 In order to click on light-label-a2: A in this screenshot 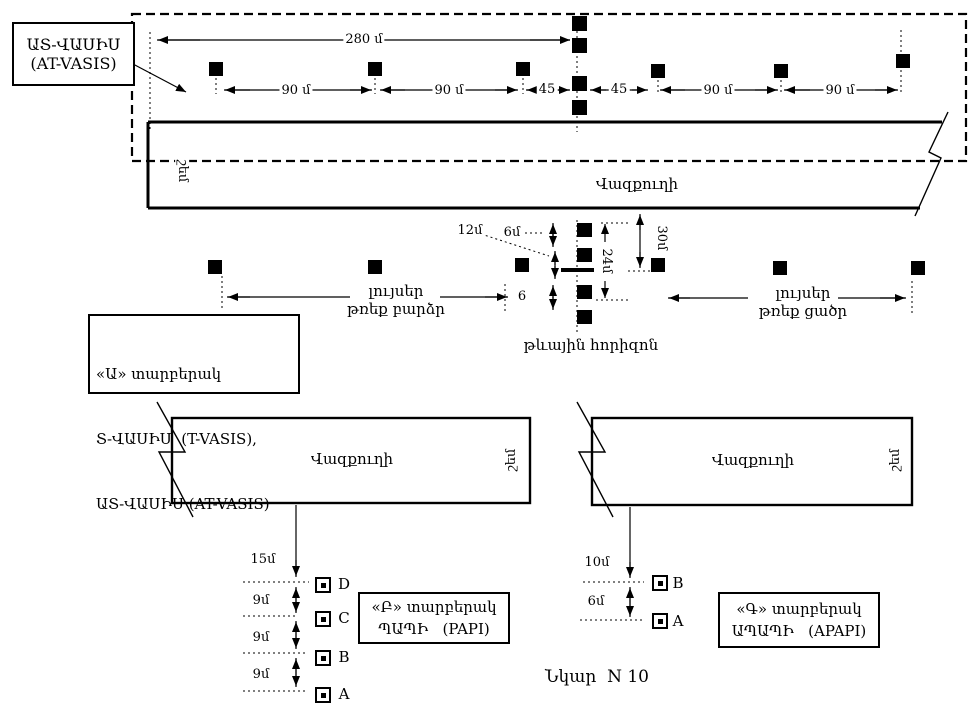, I will do `click(678, 620)`.